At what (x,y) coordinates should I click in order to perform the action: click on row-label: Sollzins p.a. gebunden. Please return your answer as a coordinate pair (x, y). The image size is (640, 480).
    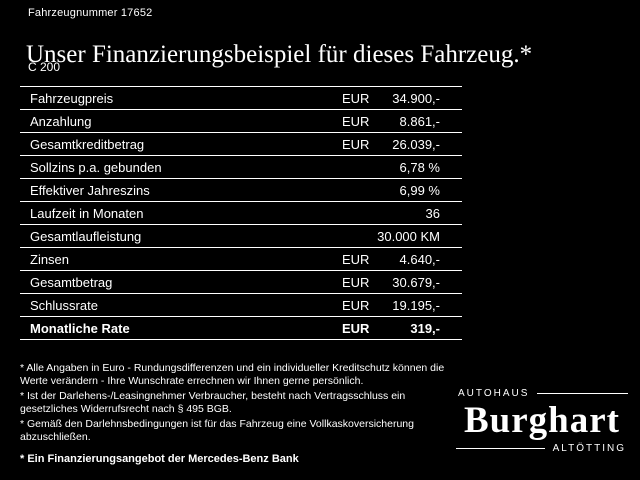
    Looking at the image, I should click on (96, 167).